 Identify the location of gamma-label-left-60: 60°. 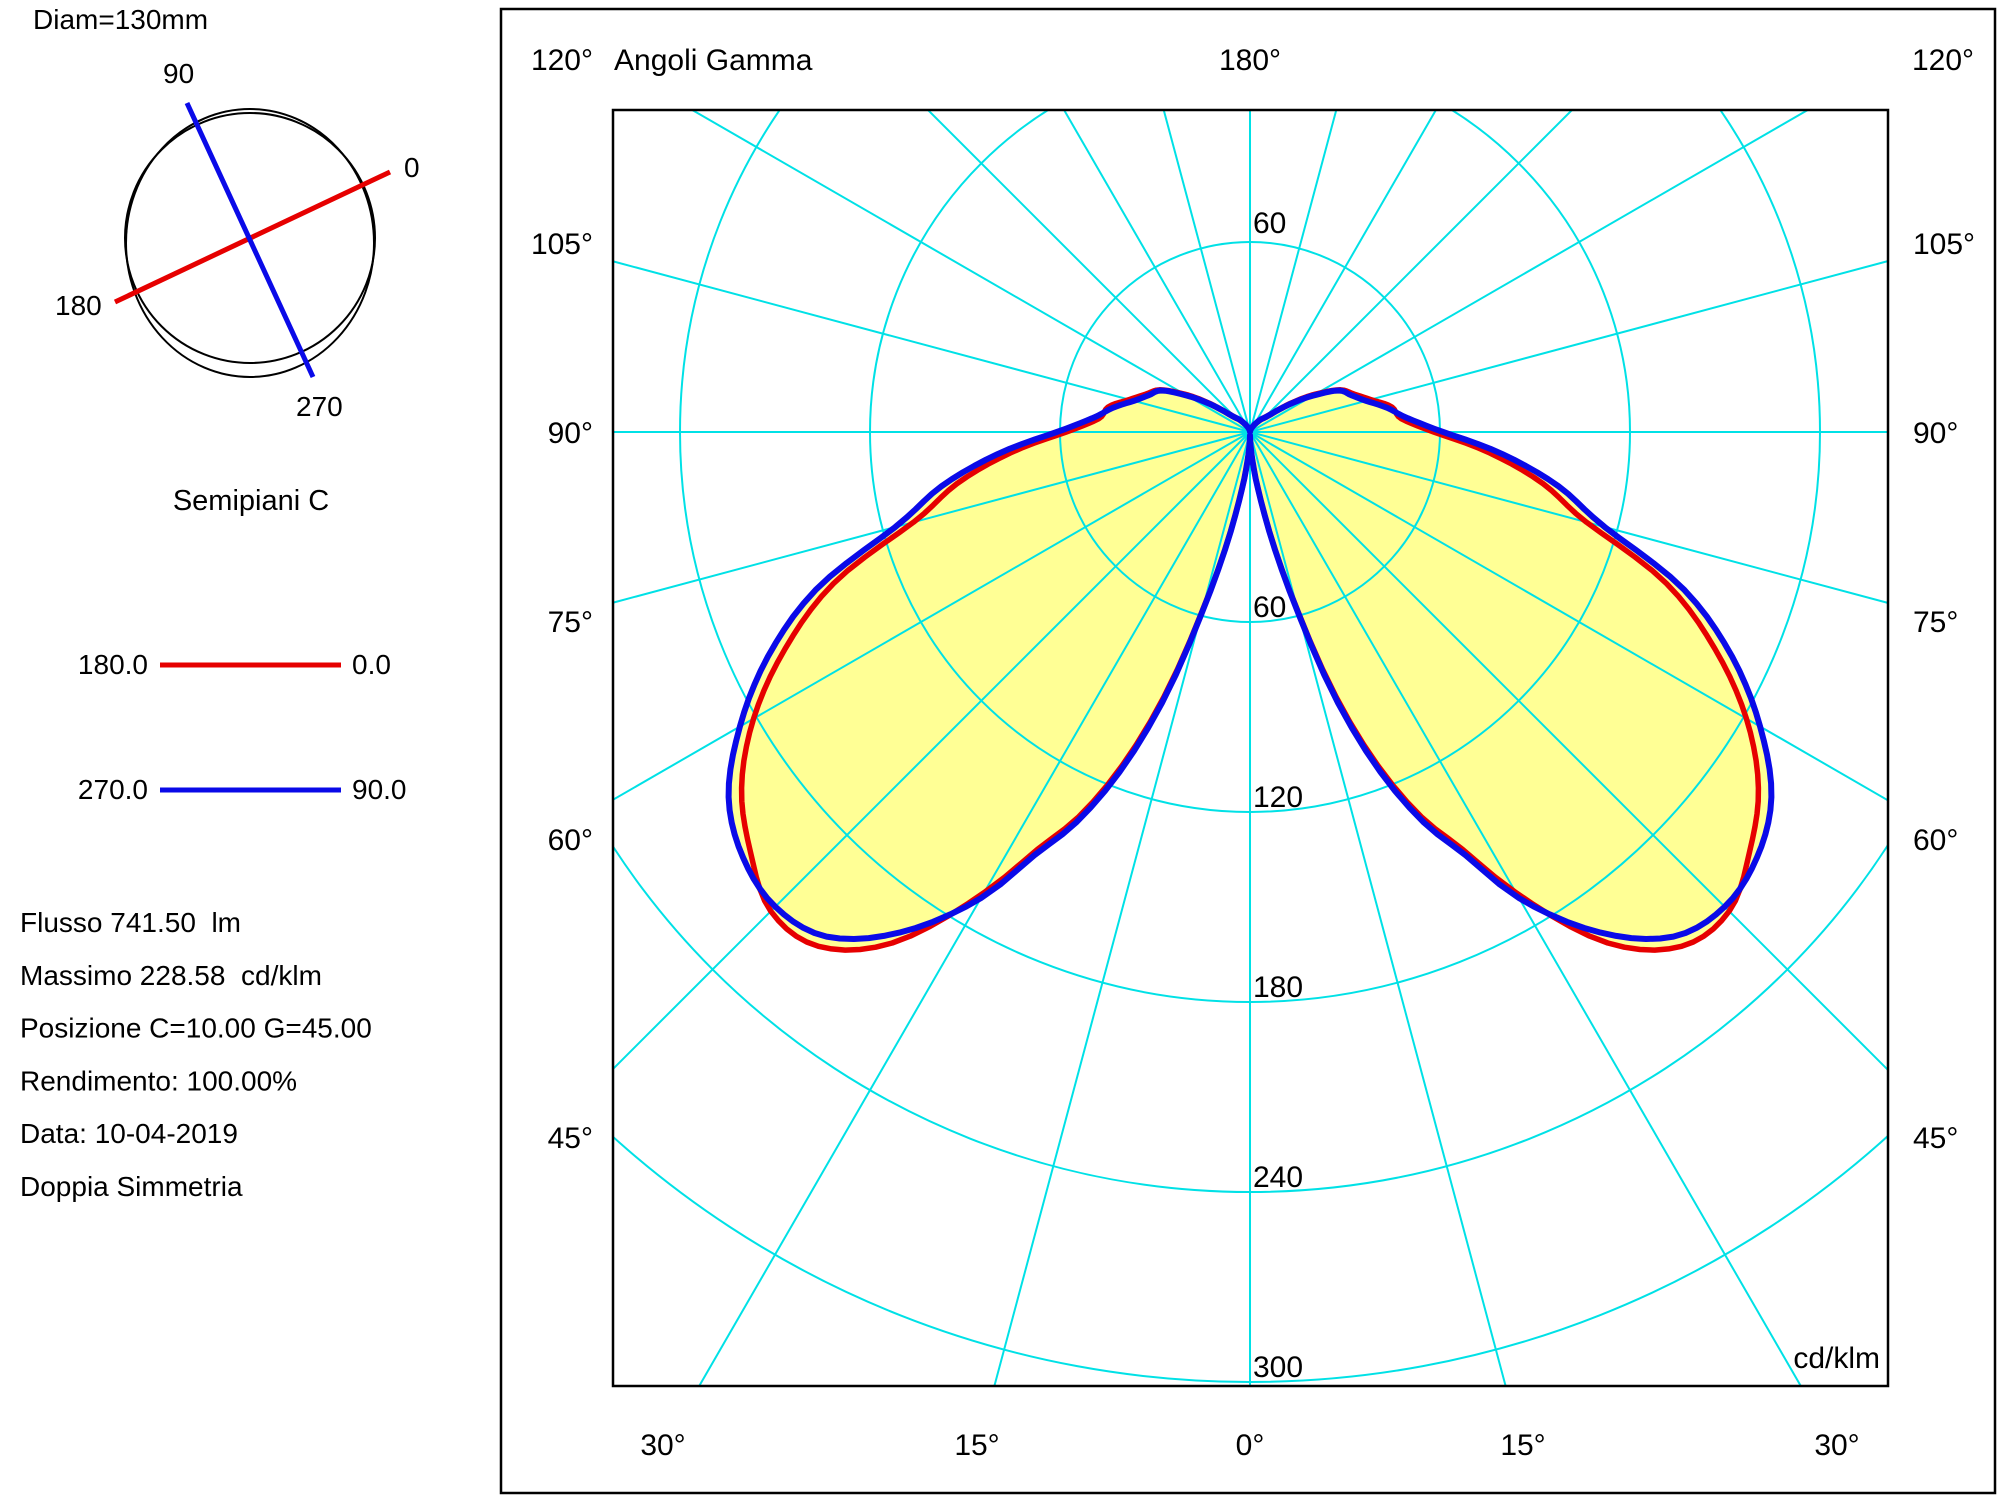
(570, 840).